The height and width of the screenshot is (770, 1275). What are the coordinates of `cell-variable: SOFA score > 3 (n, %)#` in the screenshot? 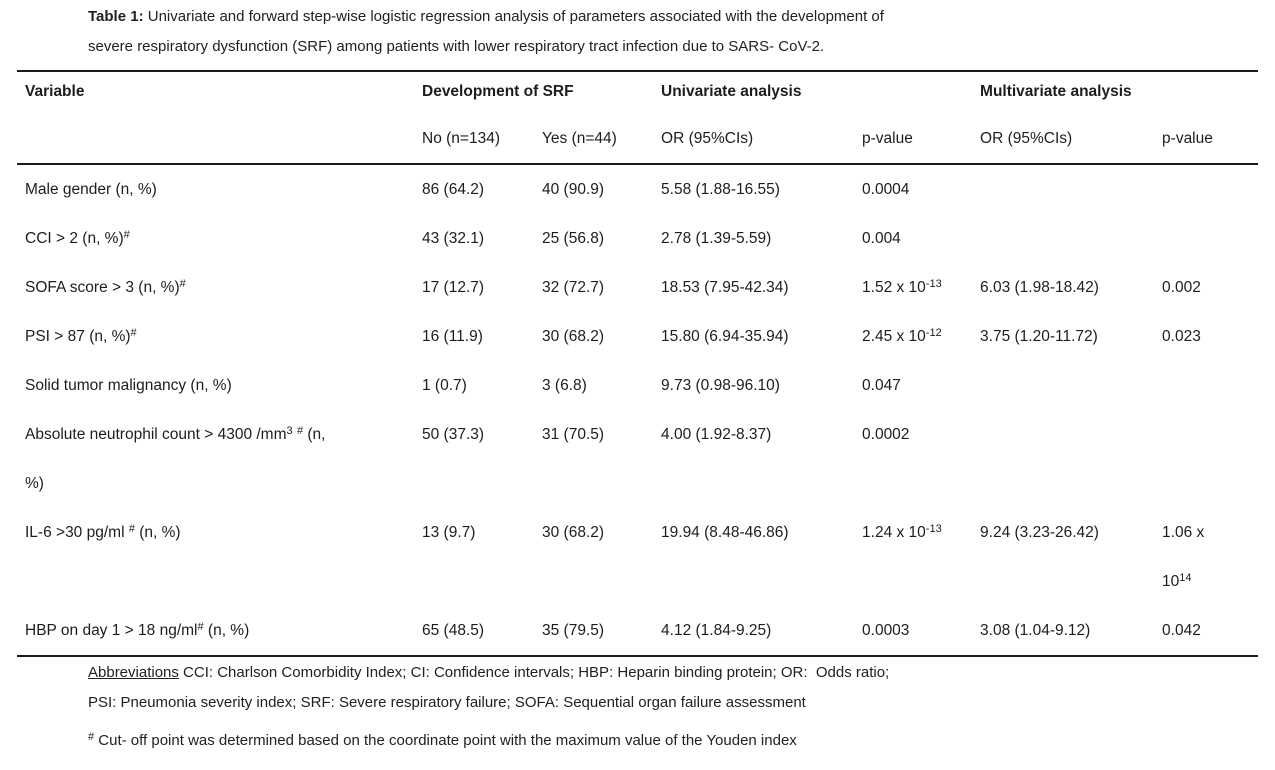 It's located at (105, 287).